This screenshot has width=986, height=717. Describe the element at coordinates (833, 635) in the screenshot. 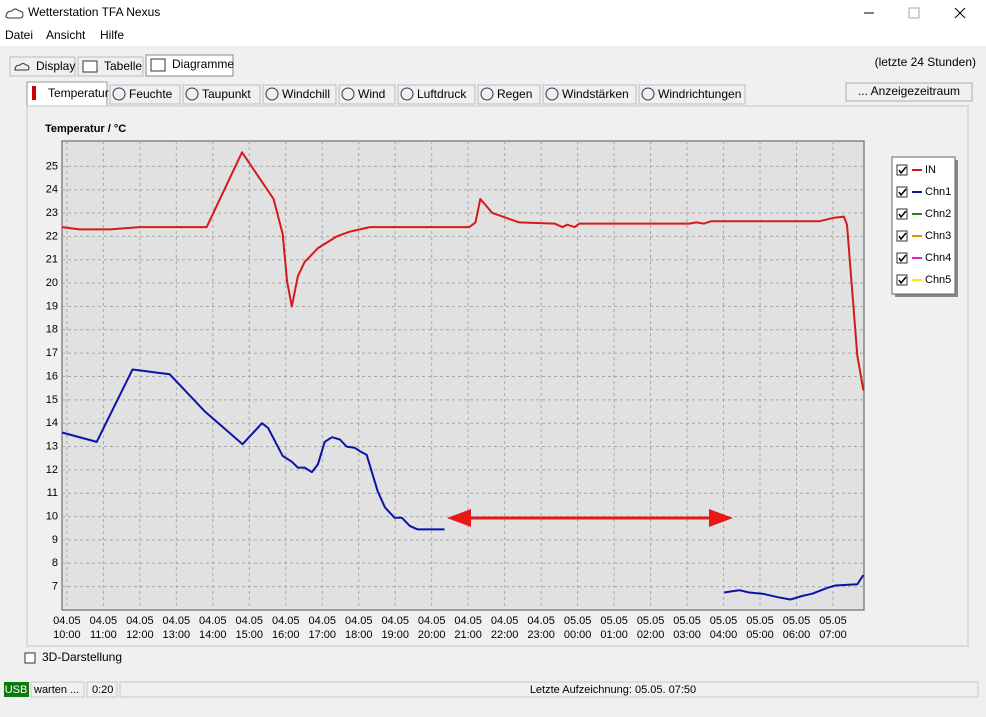

I see `x-tick-time: 07:00` at that location.